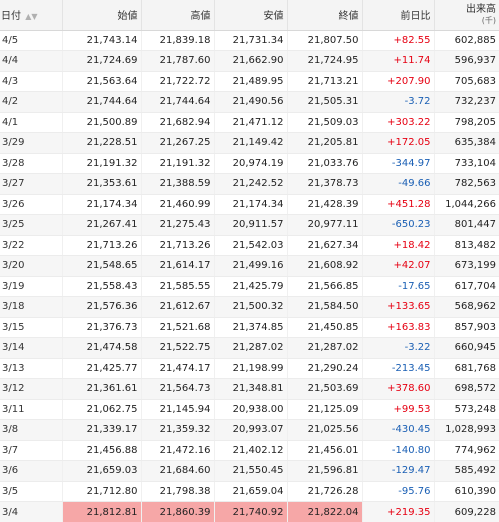  What do you see at coordinates (177, 450) in the screenshot?
I see `high-cell: 21,472.16` at bounding box center [177, 450].